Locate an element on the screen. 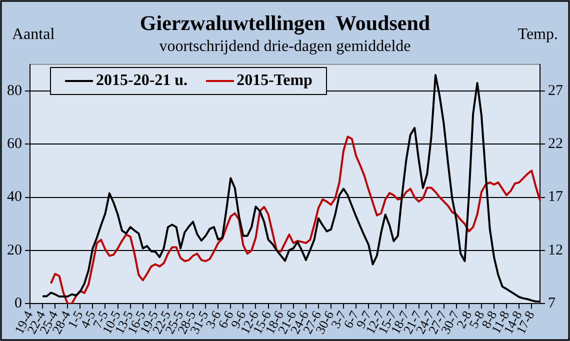 The image size is (570, 341). y-tick-label: 80 is located at coordinates (14, 90).